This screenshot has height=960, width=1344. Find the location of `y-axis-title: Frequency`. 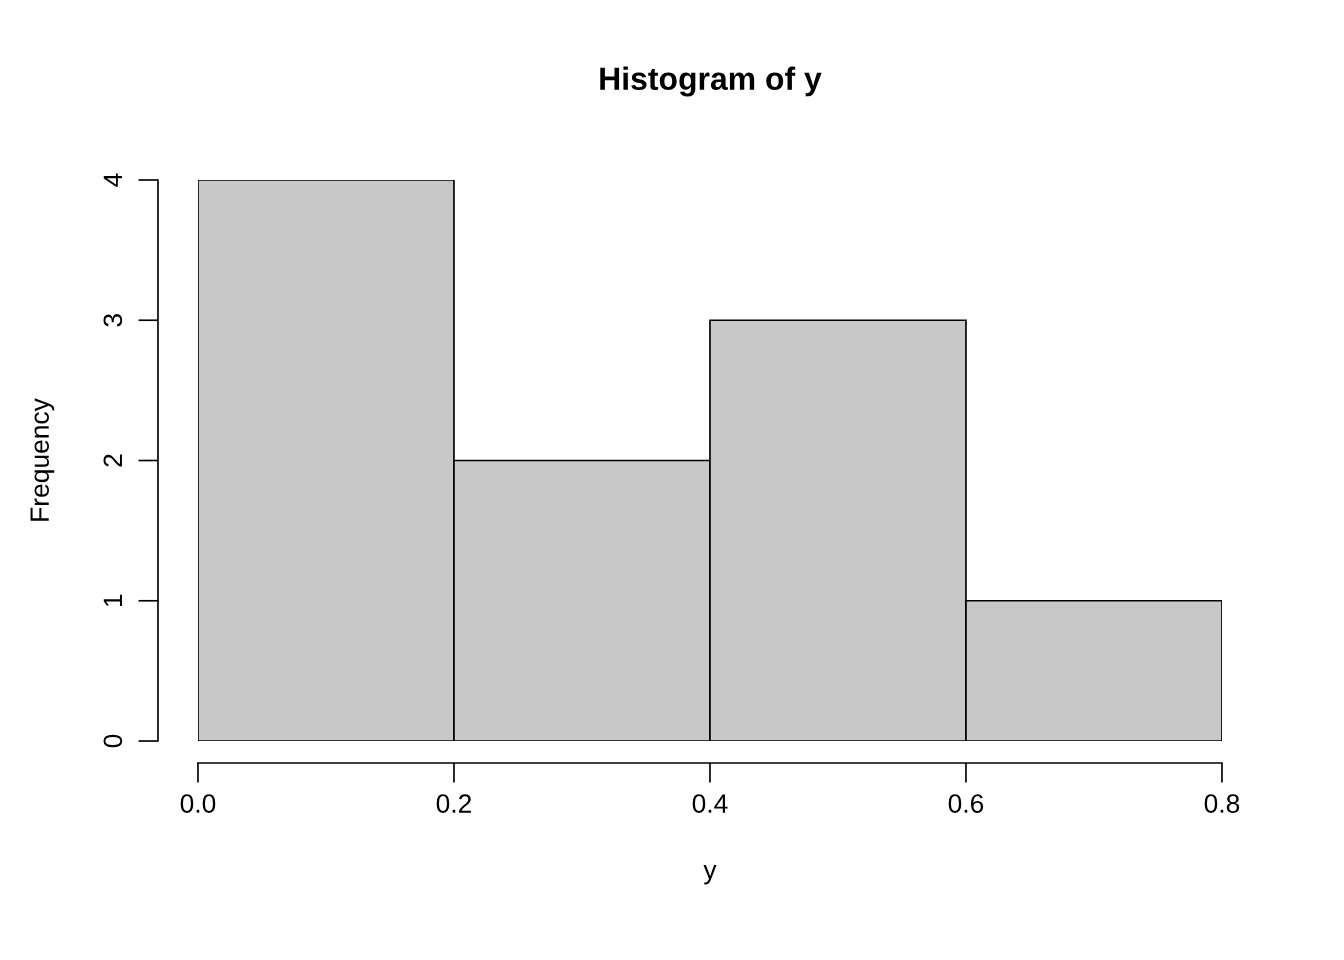

y-axis-title: Frequency is located at coordinates (42, 459).